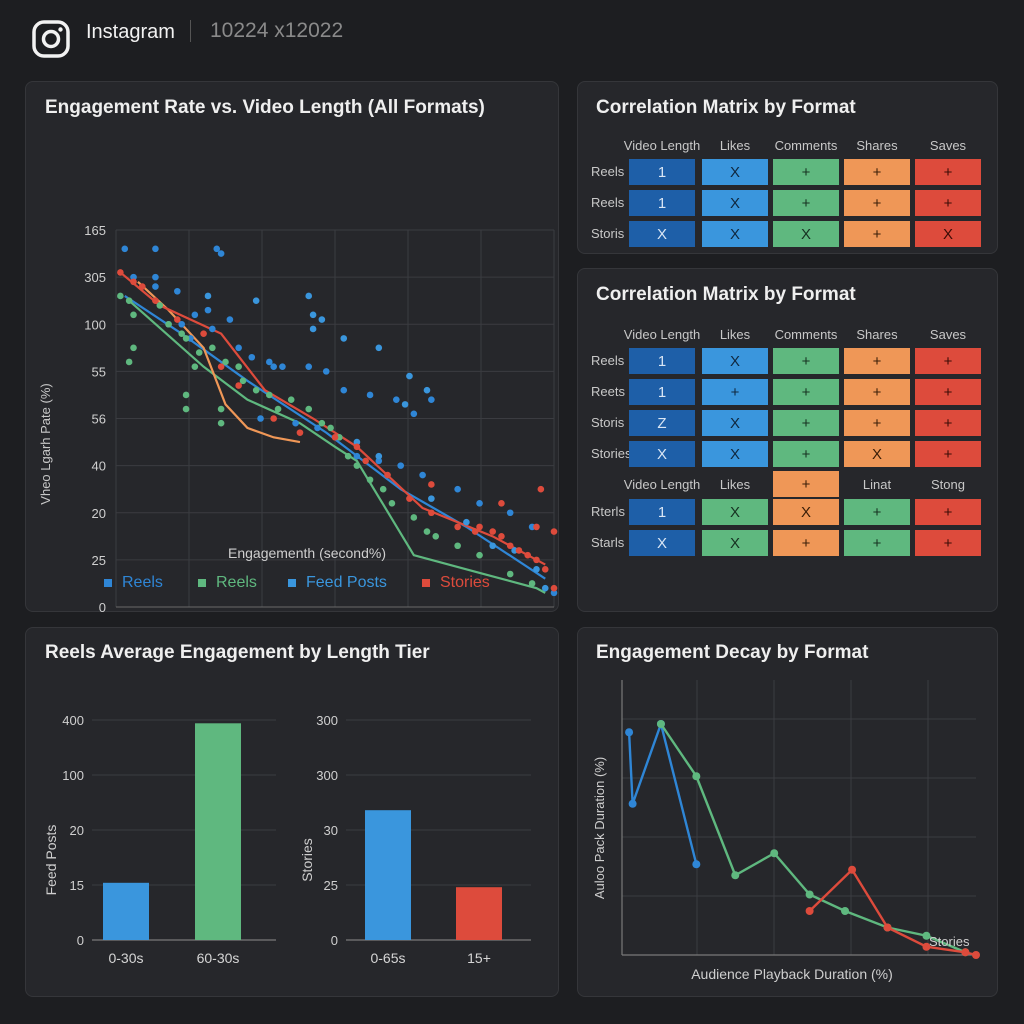 The width and height of the screenshot is (1024, 1024). I want to click on bar-category-label: 15+, so click(479, 958).